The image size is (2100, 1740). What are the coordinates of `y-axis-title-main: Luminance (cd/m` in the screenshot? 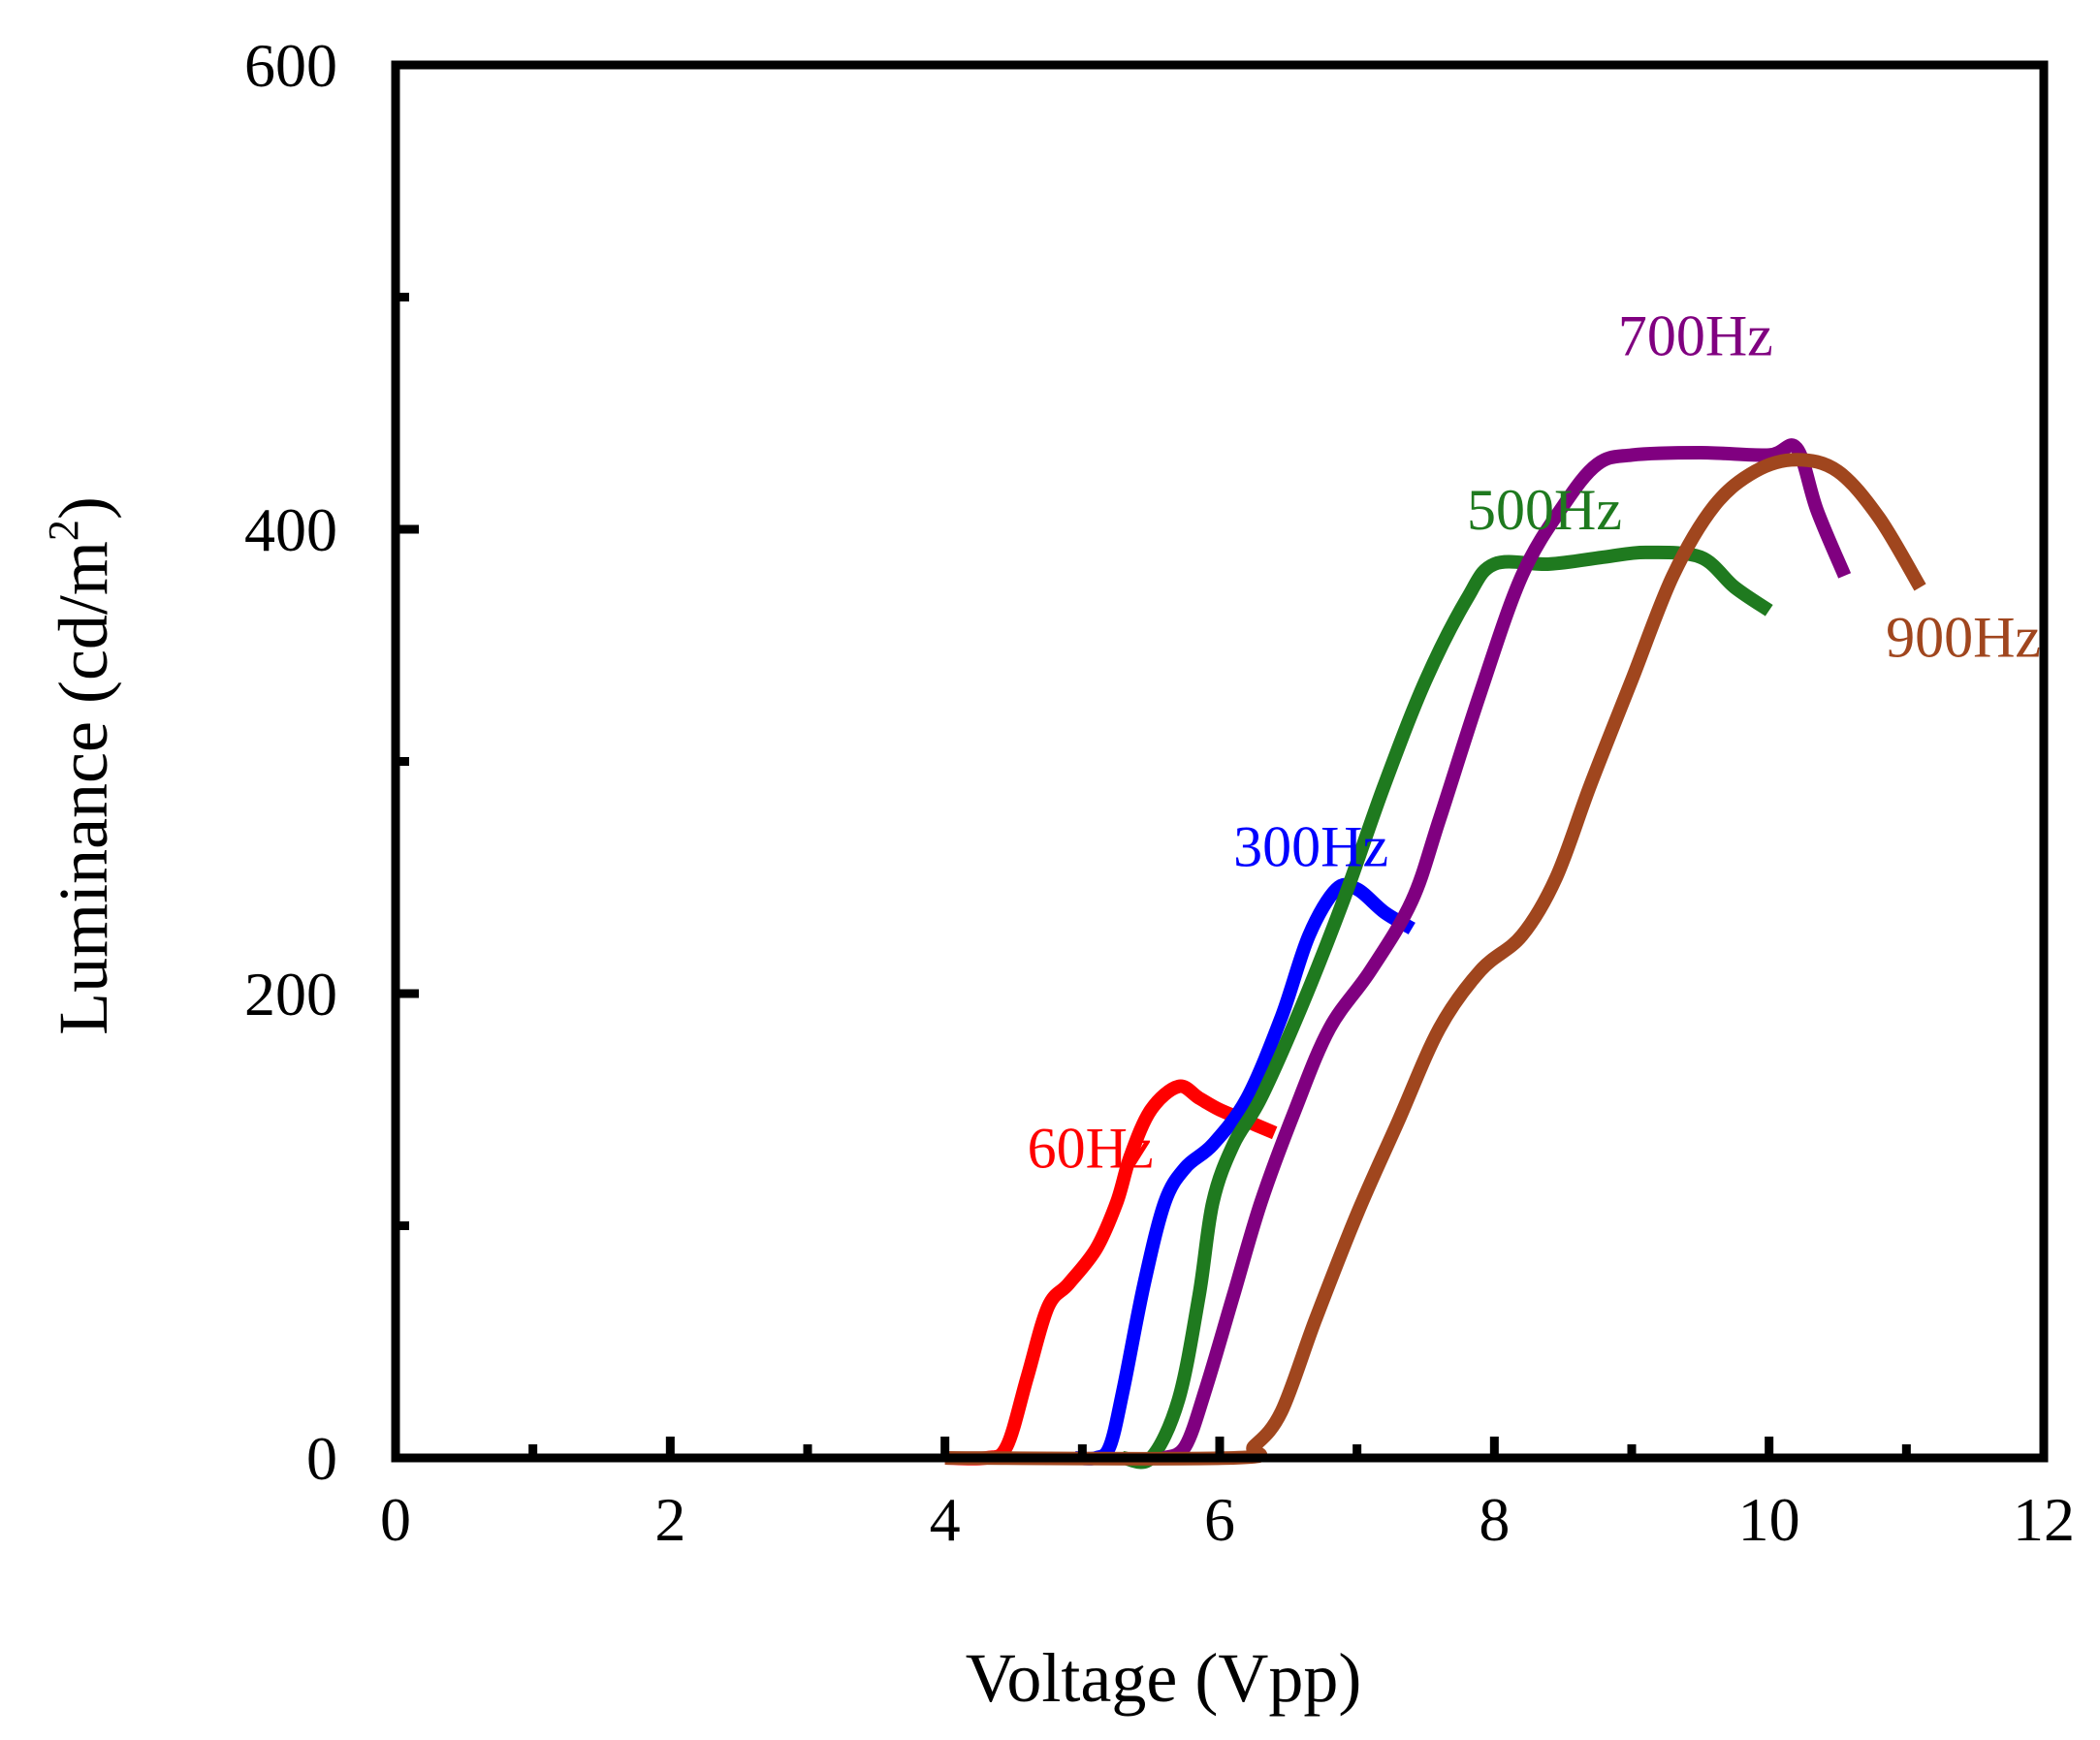 It's located at (83, 788).